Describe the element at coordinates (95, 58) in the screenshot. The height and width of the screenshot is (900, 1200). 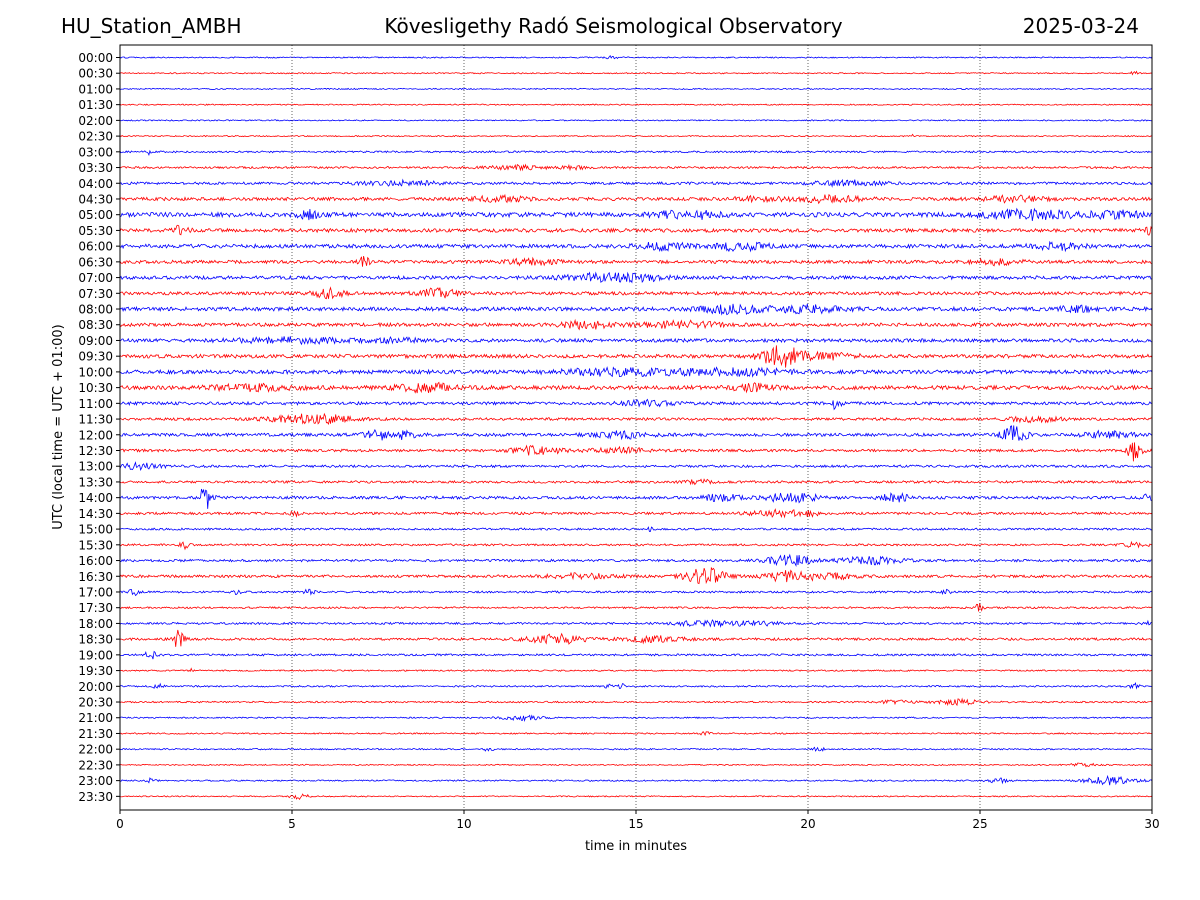
I see `y-tick-label: 00:00` at that location.